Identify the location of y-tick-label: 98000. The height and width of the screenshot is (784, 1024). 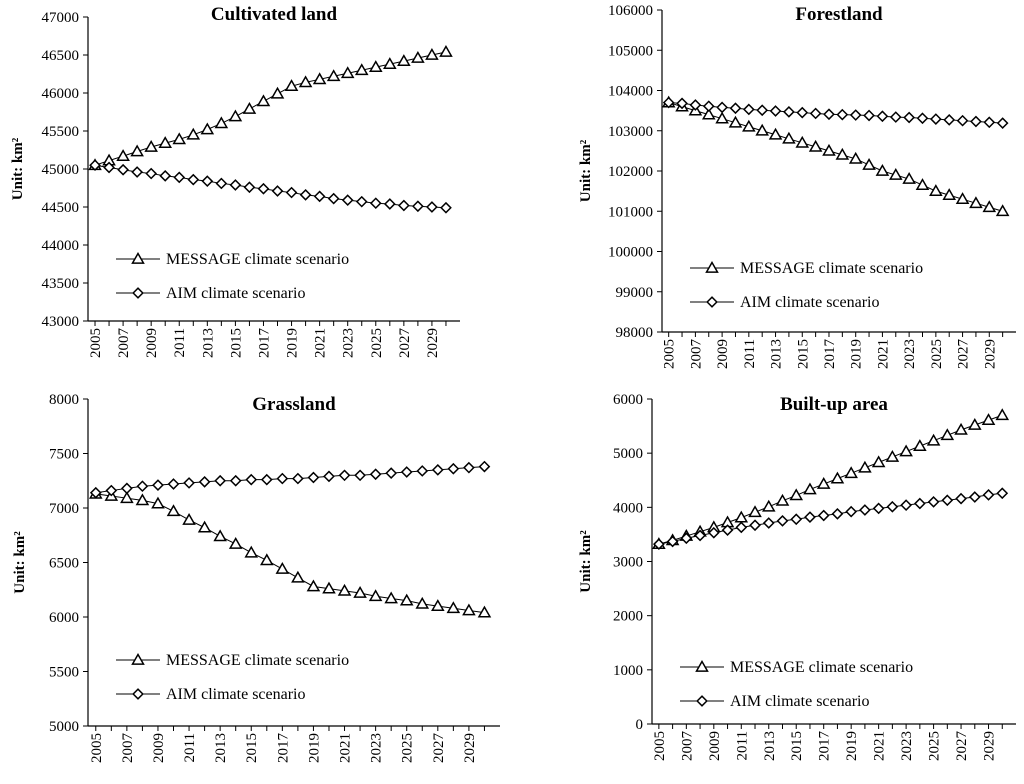
(635, 333).